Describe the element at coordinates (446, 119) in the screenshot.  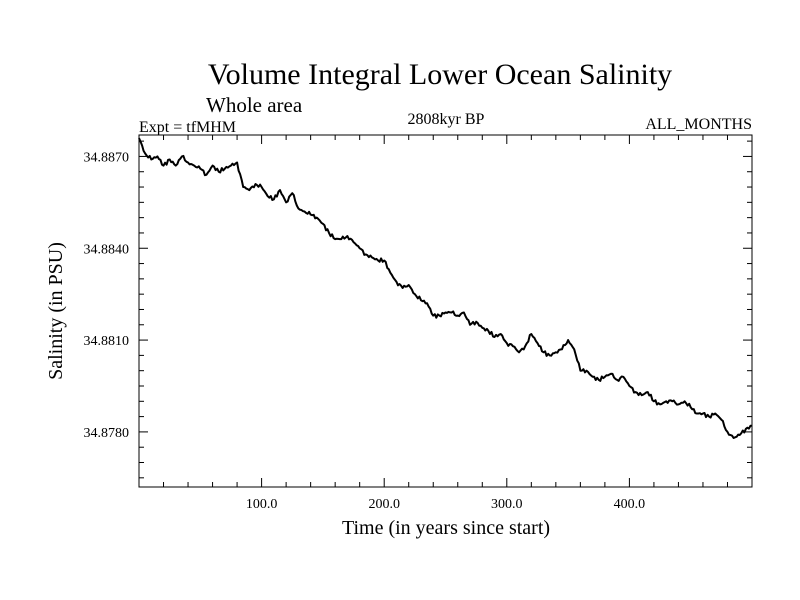
I see `period-label: 2808kyr BP` at that location.